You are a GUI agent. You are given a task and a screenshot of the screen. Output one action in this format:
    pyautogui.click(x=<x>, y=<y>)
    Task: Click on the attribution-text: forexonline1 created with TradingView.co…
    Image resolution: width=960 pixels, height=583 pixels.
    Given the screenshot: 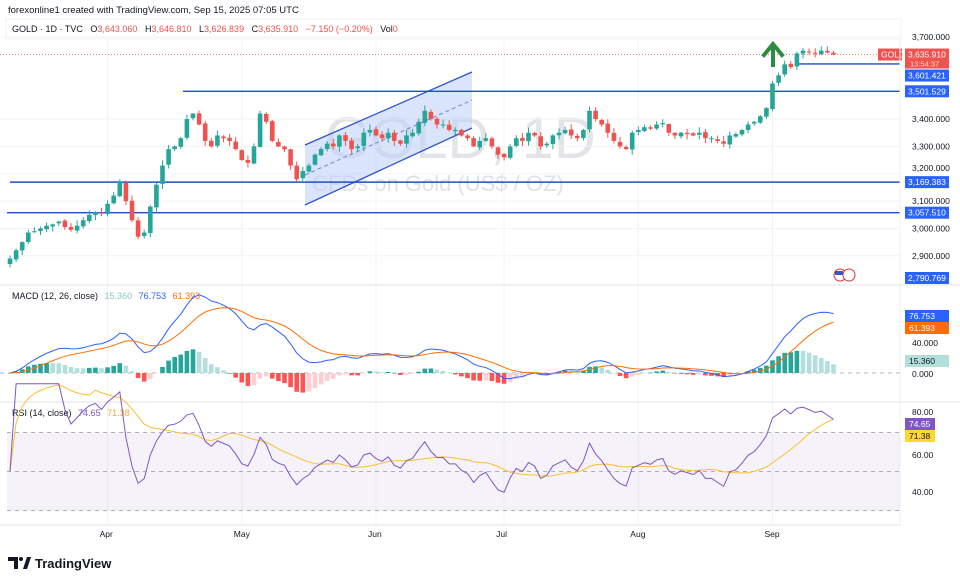 What is the action you would take?
    pyautogui.click(x=153, y=10)
    